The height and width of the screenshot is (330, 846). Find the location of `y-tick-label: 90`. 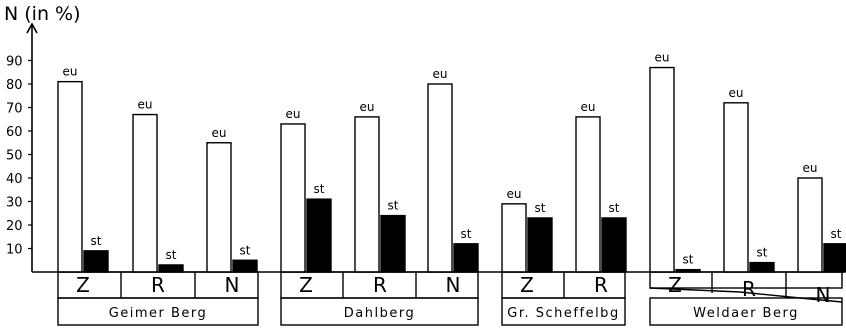

y-tick-label: 90 is located at coordinates (14, 62).